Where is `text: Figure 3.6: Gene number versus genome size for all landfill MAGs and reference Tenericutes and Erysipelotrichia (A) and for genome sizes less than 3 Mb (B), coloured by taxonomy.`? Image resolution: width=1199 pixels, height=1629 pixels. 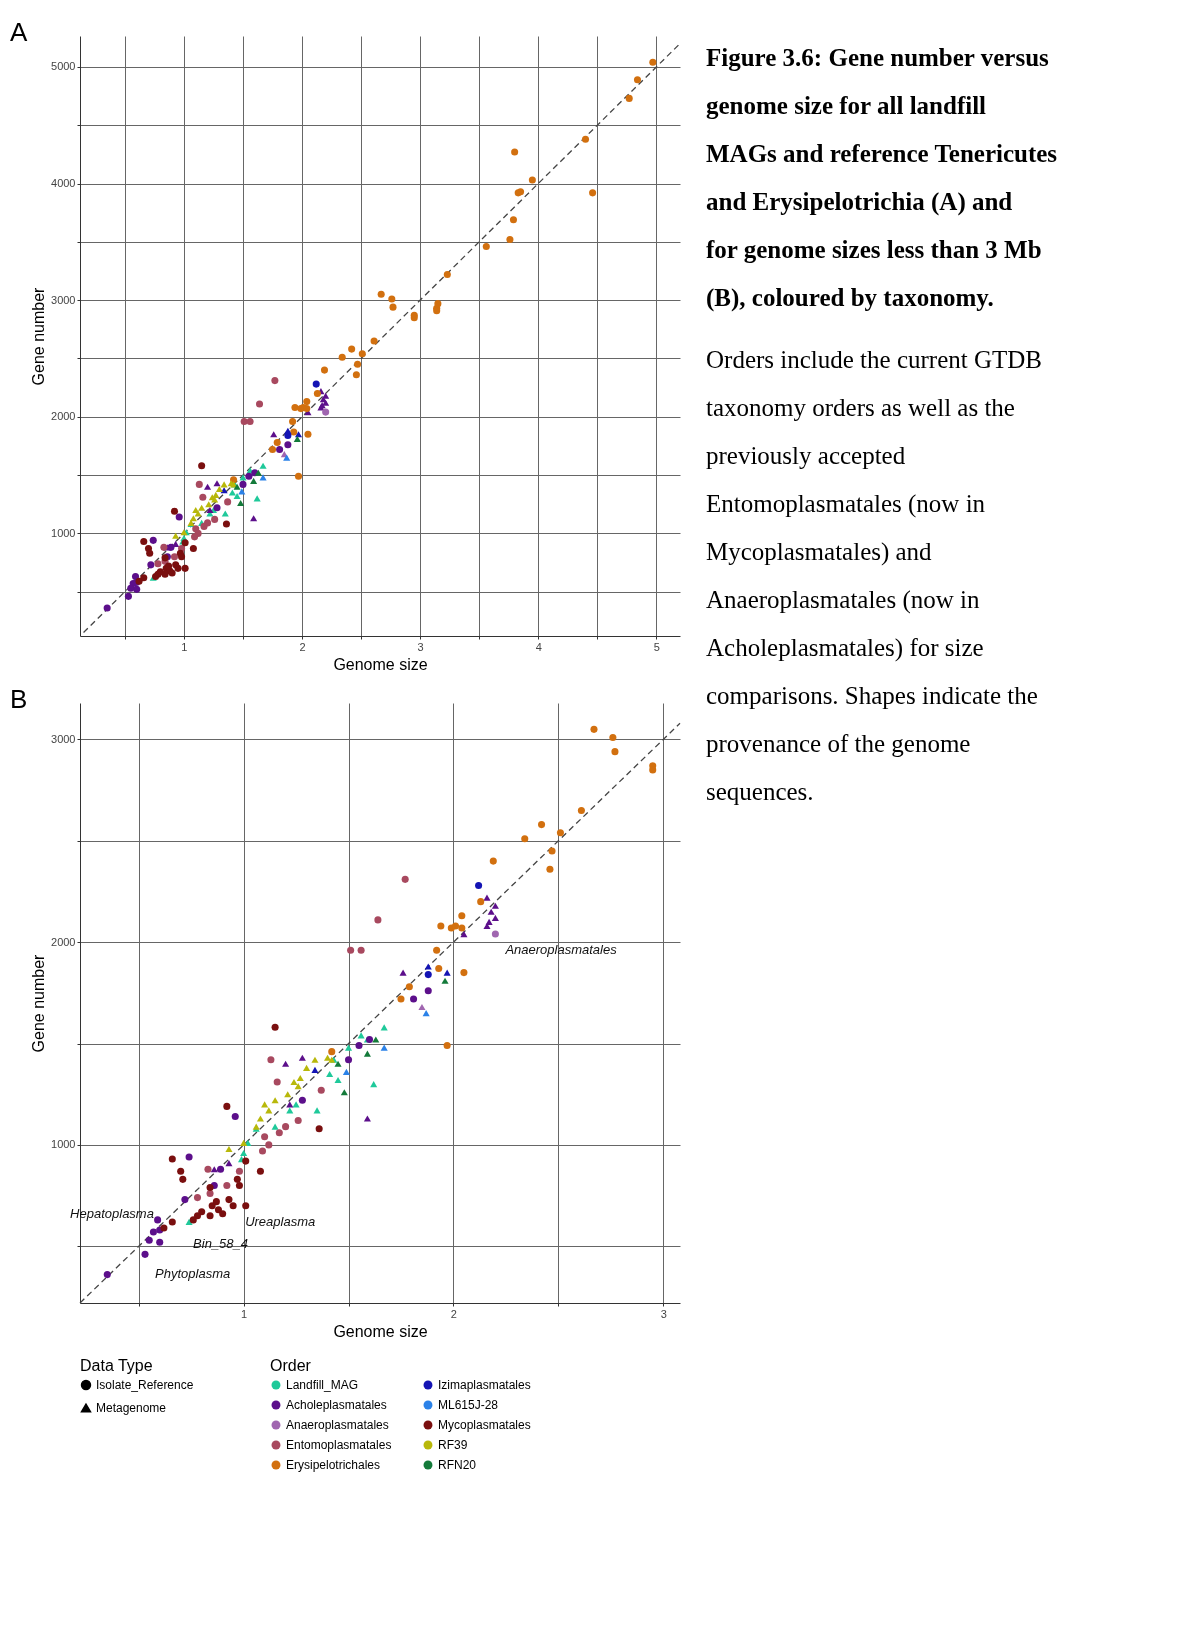
text: Figure 3.6: Gene number versus genome size for all landfill MAGs and reference Tenericutes and Erysipelotrichia (A) and for genome sizes less than 3 Mb (B), coloured by taxonomy. is located at coordinates (882, 178).